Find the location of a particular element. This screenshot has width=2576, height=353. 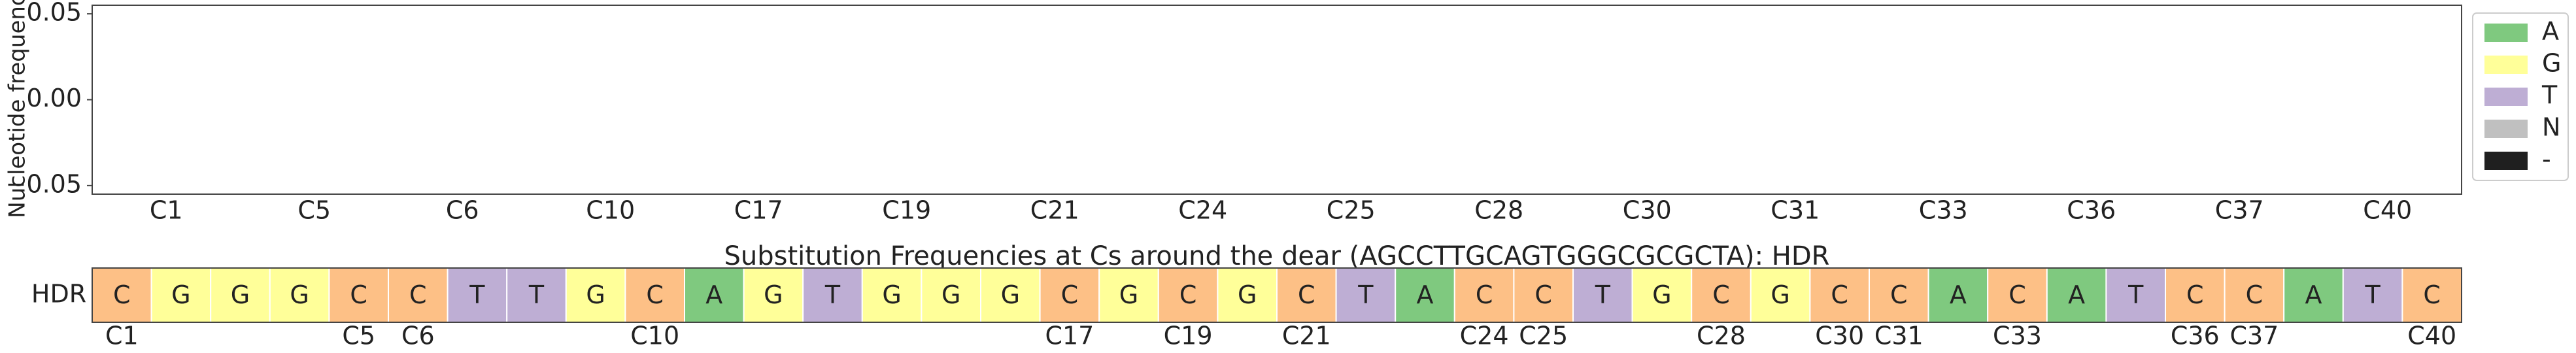

legend-label: T is located at coordinates (2549, 95).